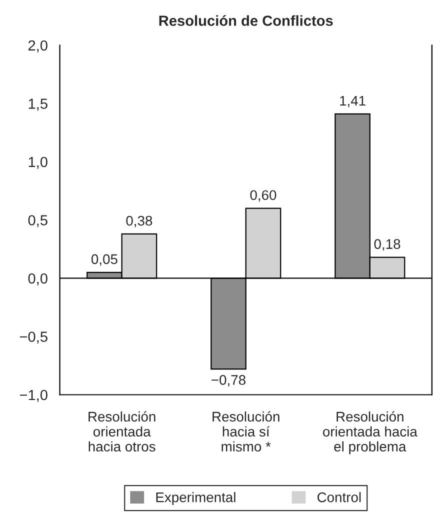 The height and width of the screenshot is (532, 443). I want to click on data-label: 0,05, so click(104, 260).